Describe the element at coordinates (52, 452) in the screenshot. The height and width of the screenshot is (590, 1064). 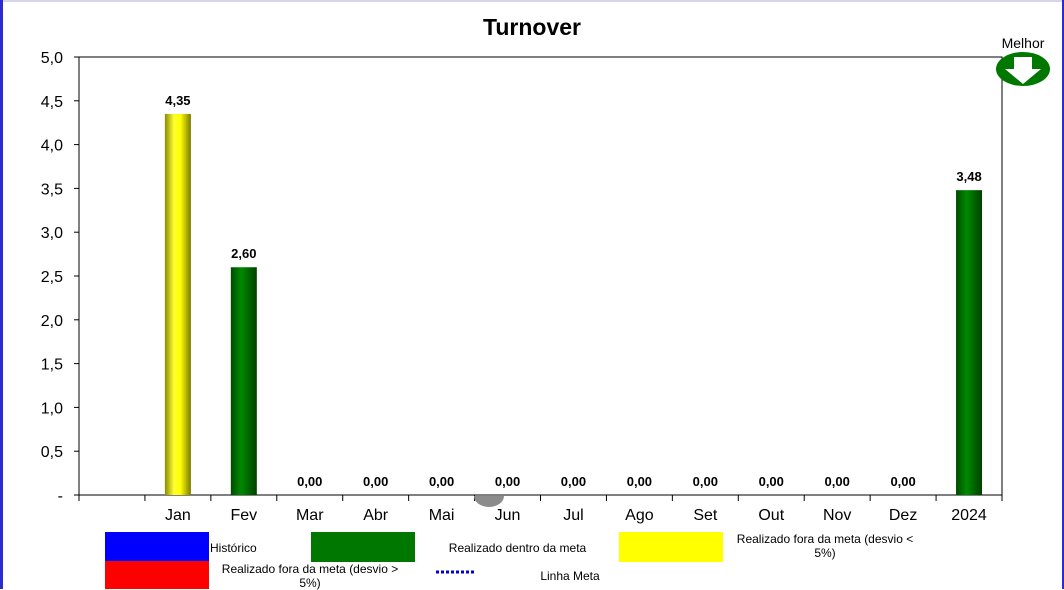
I see `y-tick-label: 0,5` at that location.